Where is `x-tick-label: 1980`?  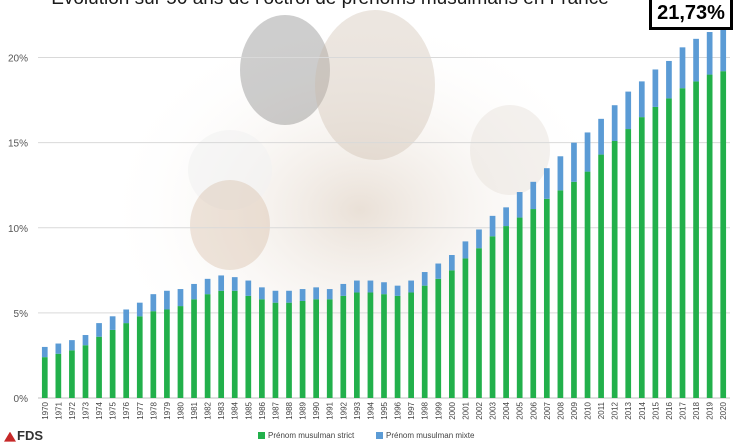
x-tick-label: 1980 is located at coordinates (180, 410).